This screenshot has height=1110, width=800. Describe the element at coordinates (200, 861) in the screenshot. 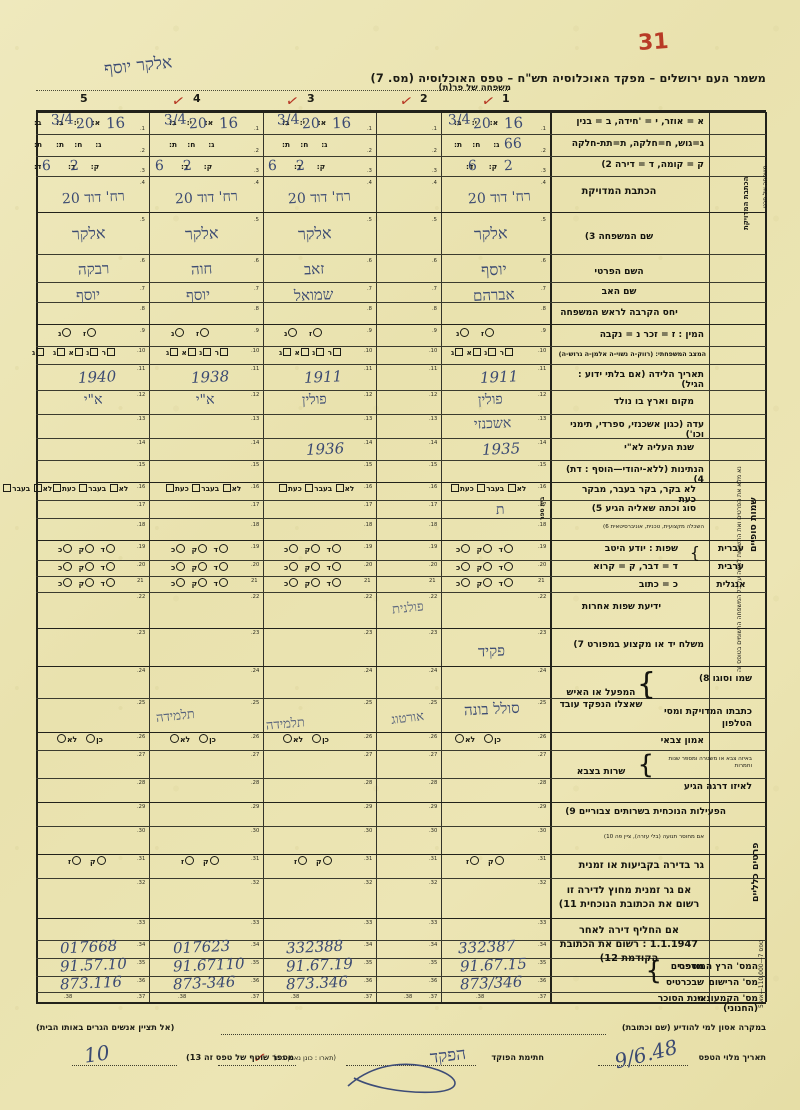

I see `residence-options-col-3: ק ז` at that location.